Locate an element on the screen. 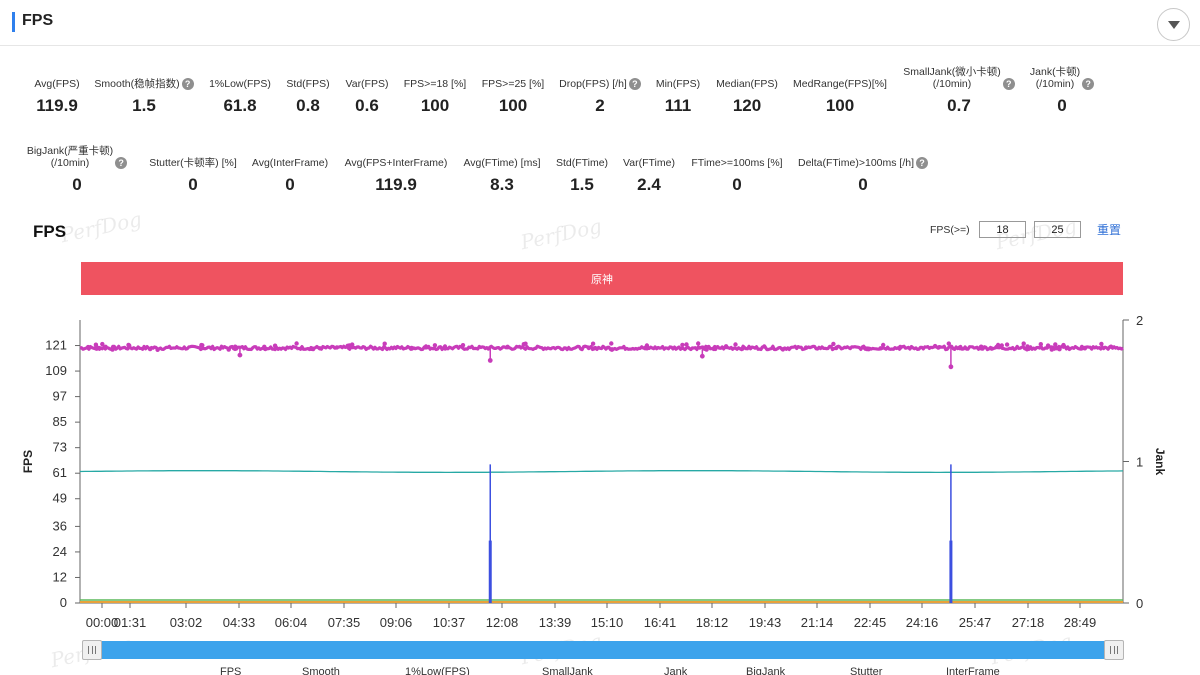 This screenshot has width=1200, height=675. section-header: FPS is located at coordinates (600, 23).